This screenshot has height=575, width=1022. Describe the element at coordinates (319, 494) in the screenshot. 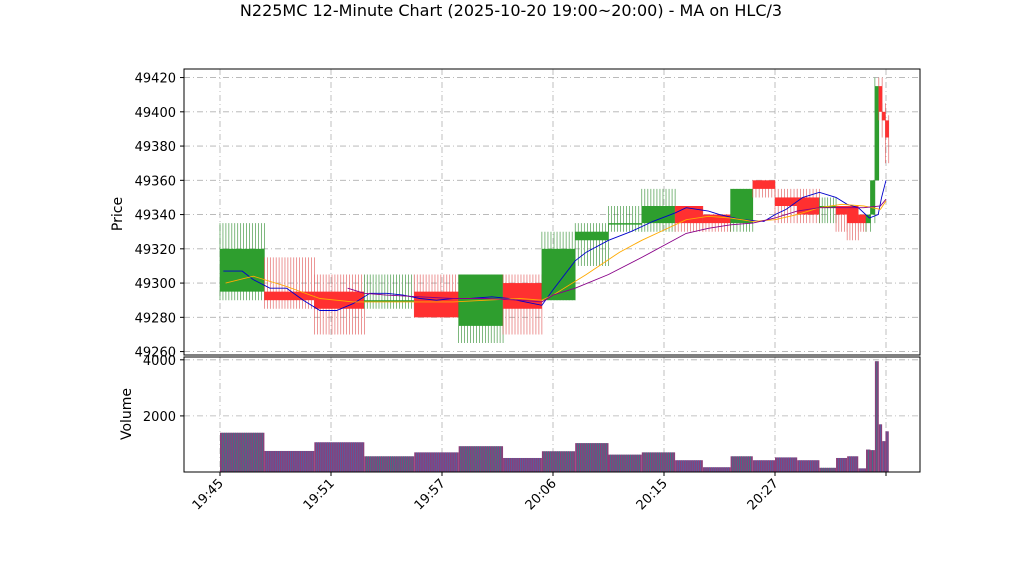

I see `x-tick-label: 19:51` at that location.